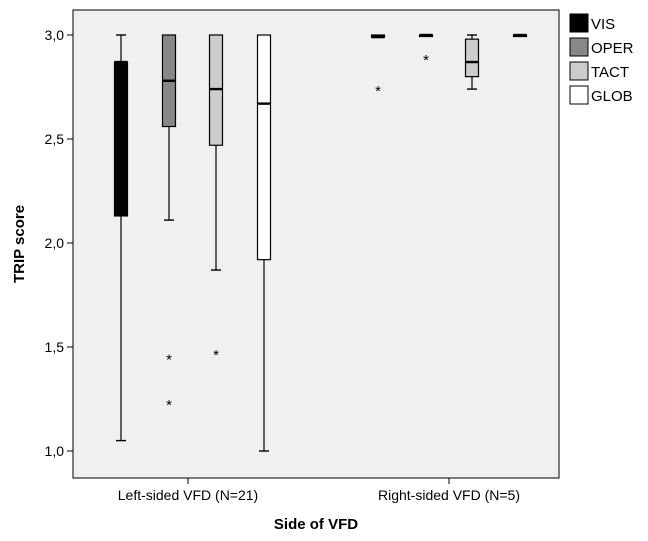 This screenshot has width=648, height=541. What do you see at coordinates (188, 495) in the screenshot?
I see `x-tick-label: Left-sided VFD (N=21)` at bounding box center [188, 495].